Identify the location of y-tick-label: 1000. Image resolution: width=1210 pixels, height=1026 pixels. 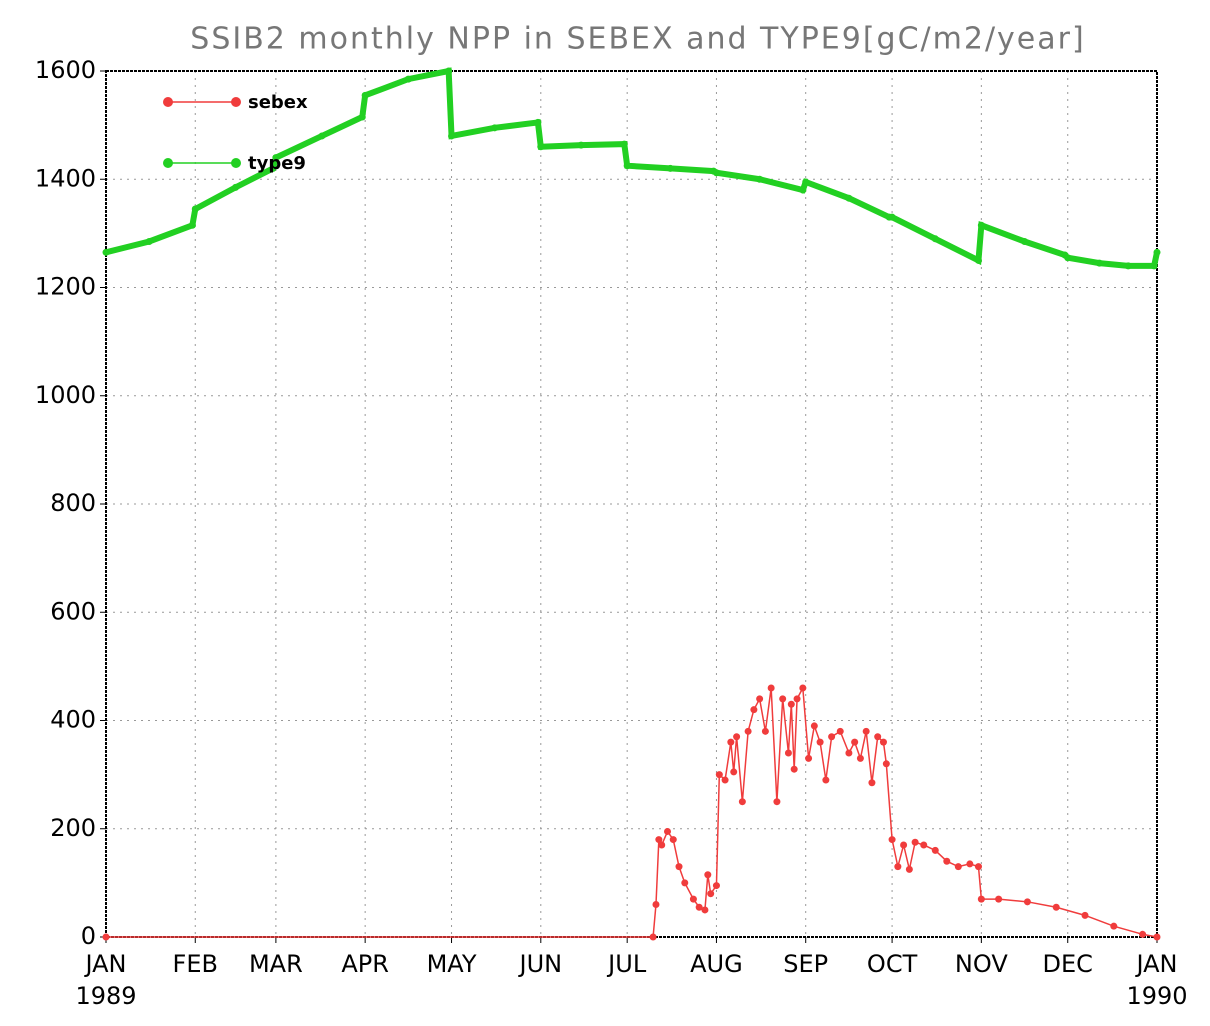
(65, 395).